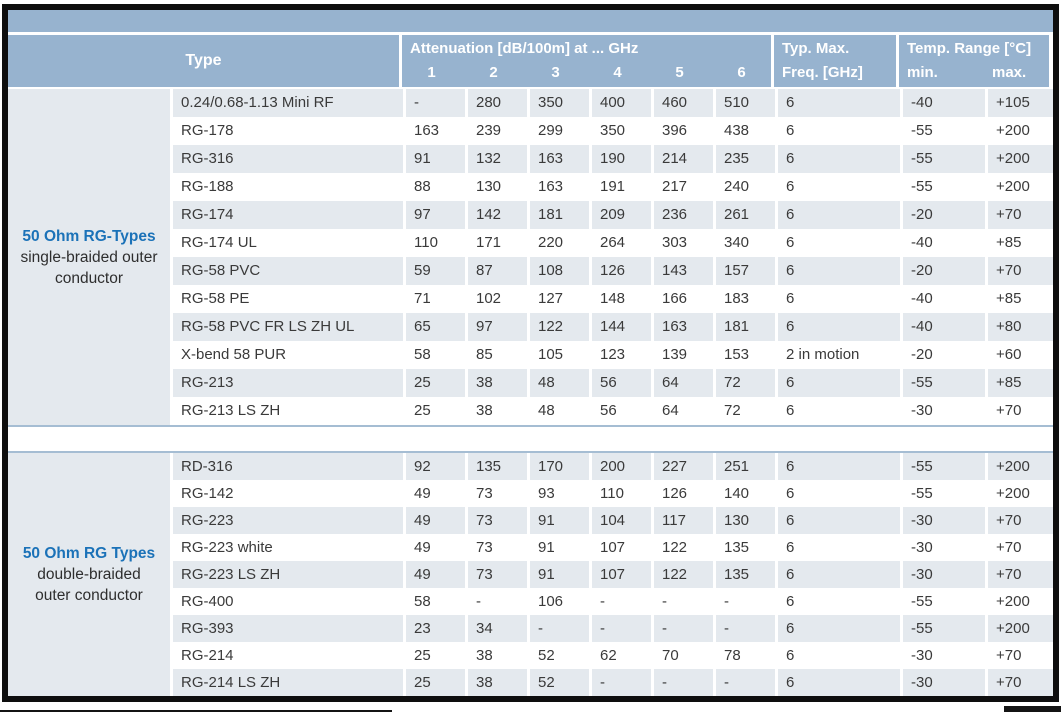  What do you see at coordinates (489, 242) in the screenshot?
I see `cell-attenuation-2: 171` at bounding box center [489, 242].